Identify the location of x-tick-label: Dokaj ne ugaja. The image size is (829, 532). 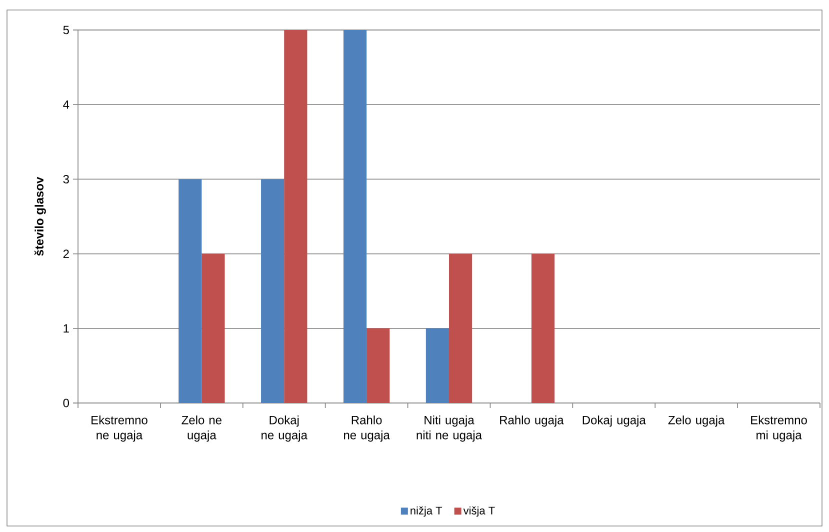
(285, 429).